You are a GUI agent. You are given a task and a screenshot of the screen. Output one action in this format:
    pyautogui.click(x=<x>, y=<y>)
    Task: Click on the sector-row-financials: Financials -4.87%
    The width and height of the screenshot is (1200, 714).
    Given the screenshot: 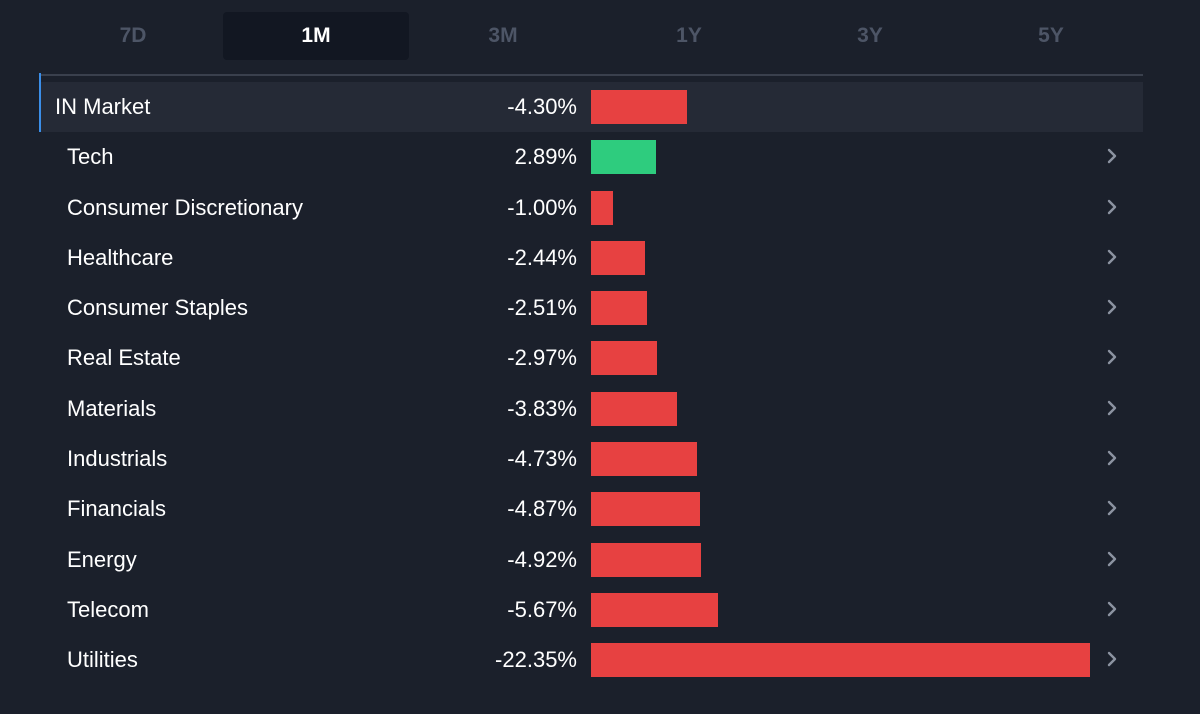 What is the action you would take?
    pyautogui.click(x=591, y=509)
    